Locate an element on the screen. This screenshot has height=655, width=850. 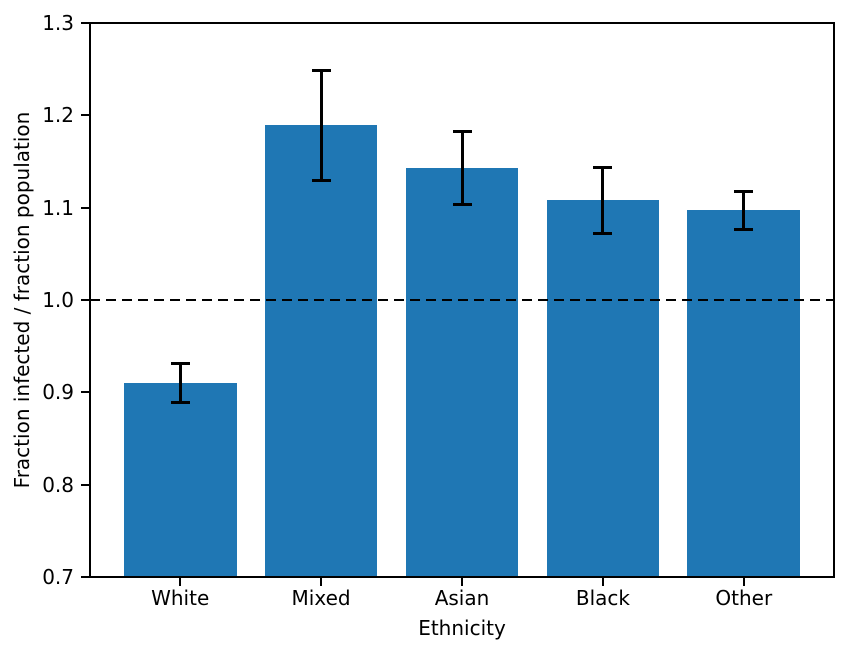
x-tick-white is located at coordinates (180, 582).